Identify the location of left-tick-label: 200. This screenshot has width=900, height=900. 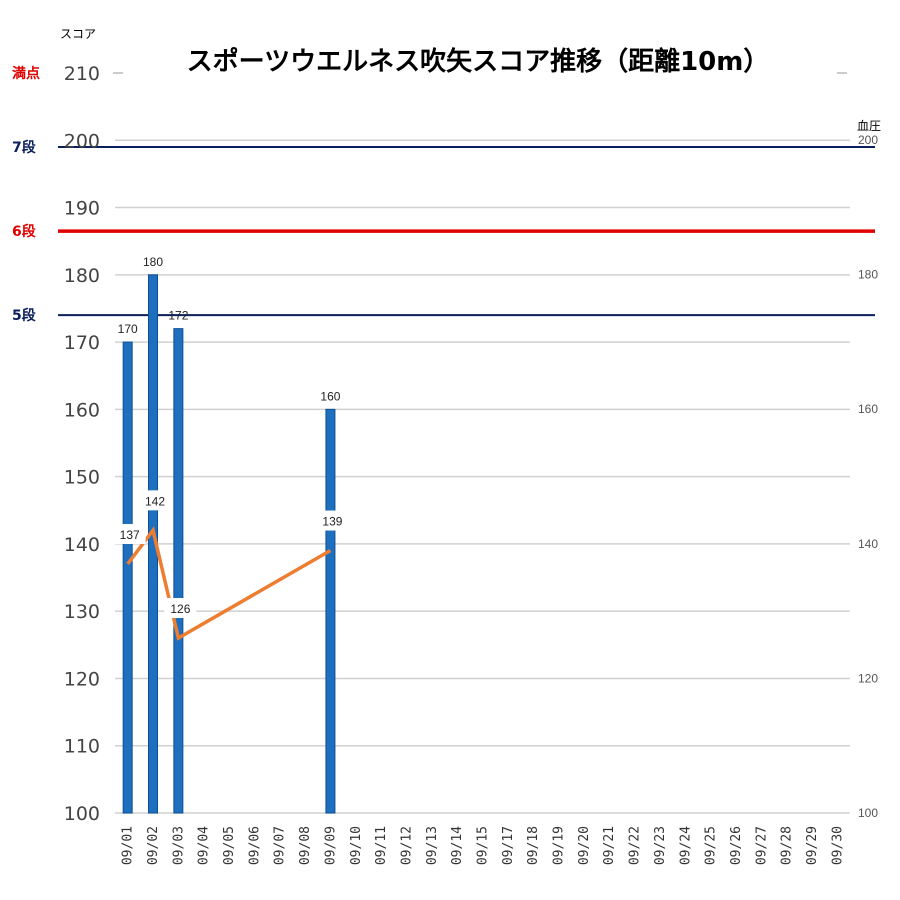
(82, 141).